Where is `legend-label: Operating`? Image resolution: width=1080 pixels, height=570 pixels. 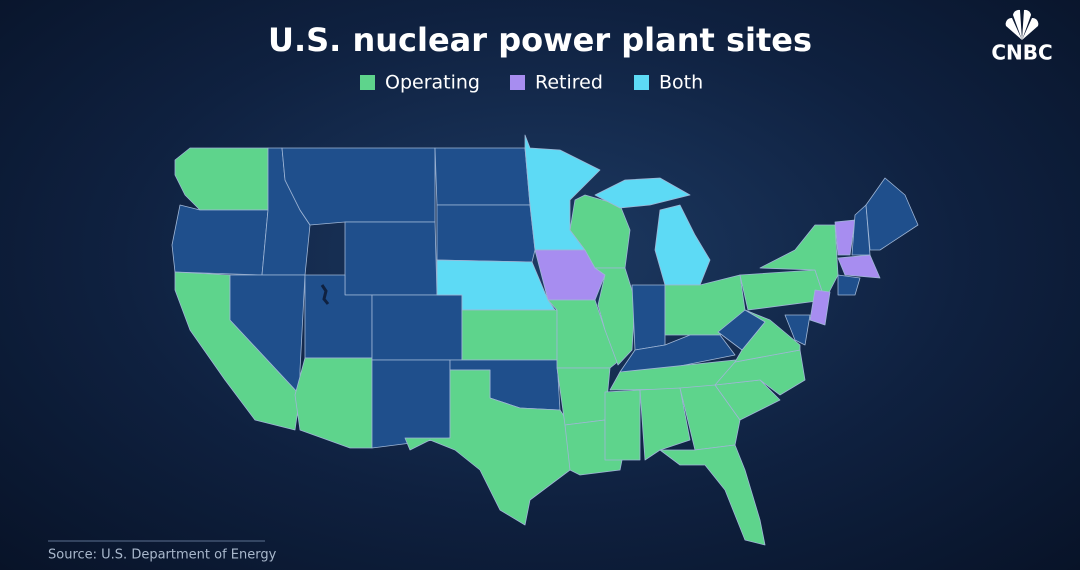
legend-label: Operating is located at coordinates (432, 83).